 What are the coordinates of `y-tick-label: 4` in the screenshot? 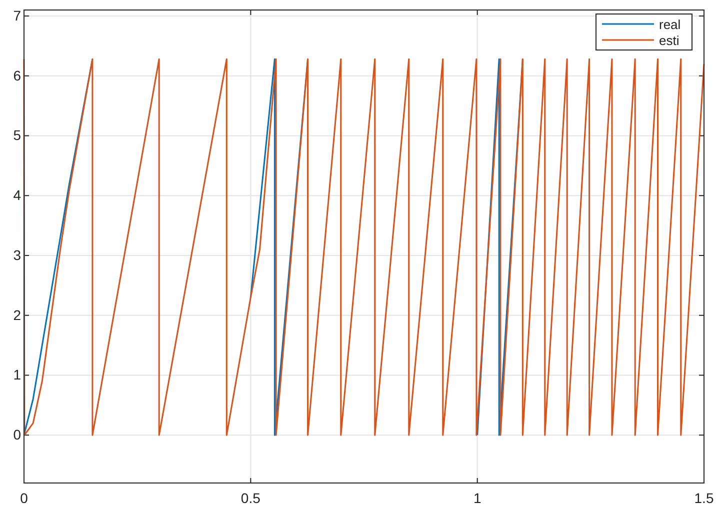 It's located at (17, 195).